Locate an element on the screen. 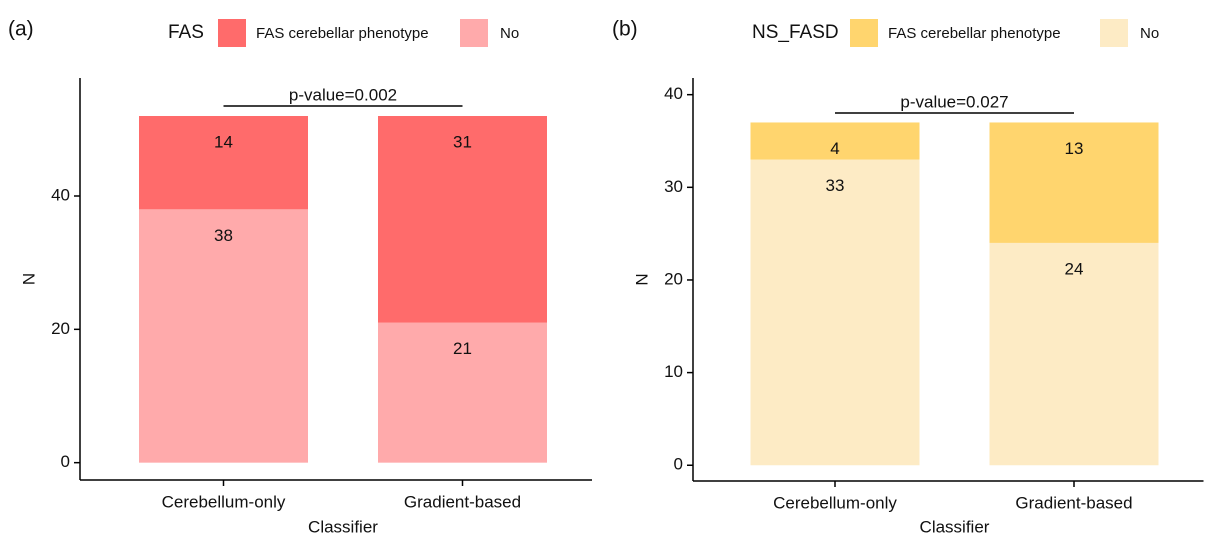 This screenshot has width=1206, height=540. y-tick-label: 30 is located at coordinates (673, 186).